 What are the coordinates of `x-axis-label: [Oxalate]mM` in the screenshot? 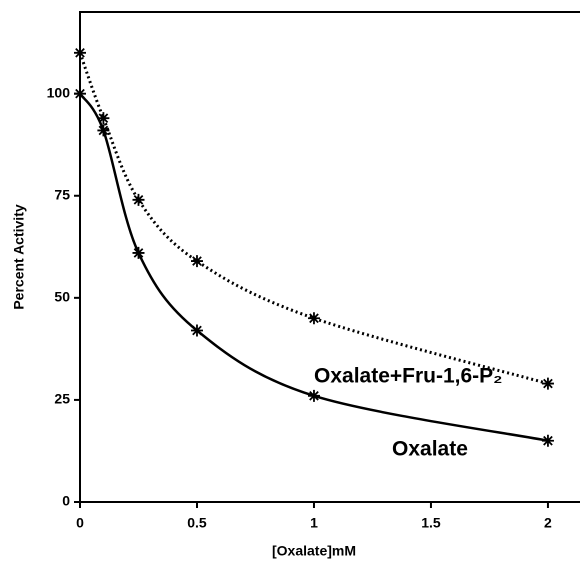 It's located at (314, 551).